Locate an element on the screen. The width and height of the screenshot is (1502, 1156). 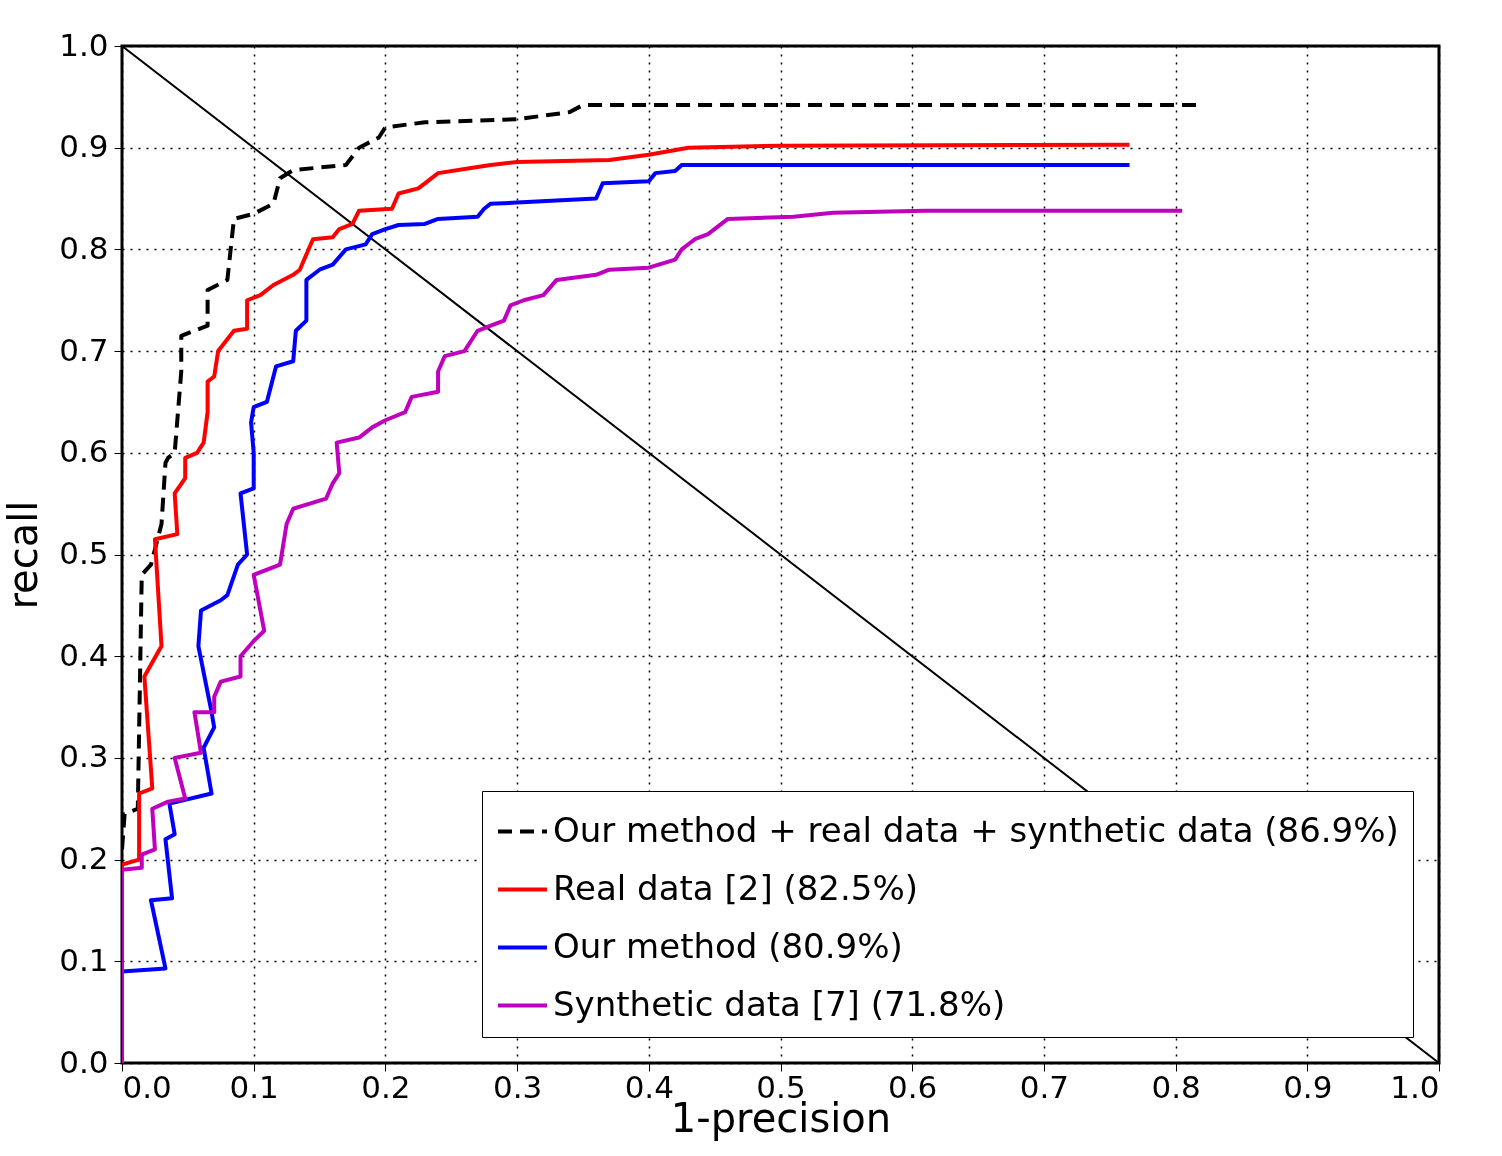
y-axis-title: recall is located at coordinates (23, 555).